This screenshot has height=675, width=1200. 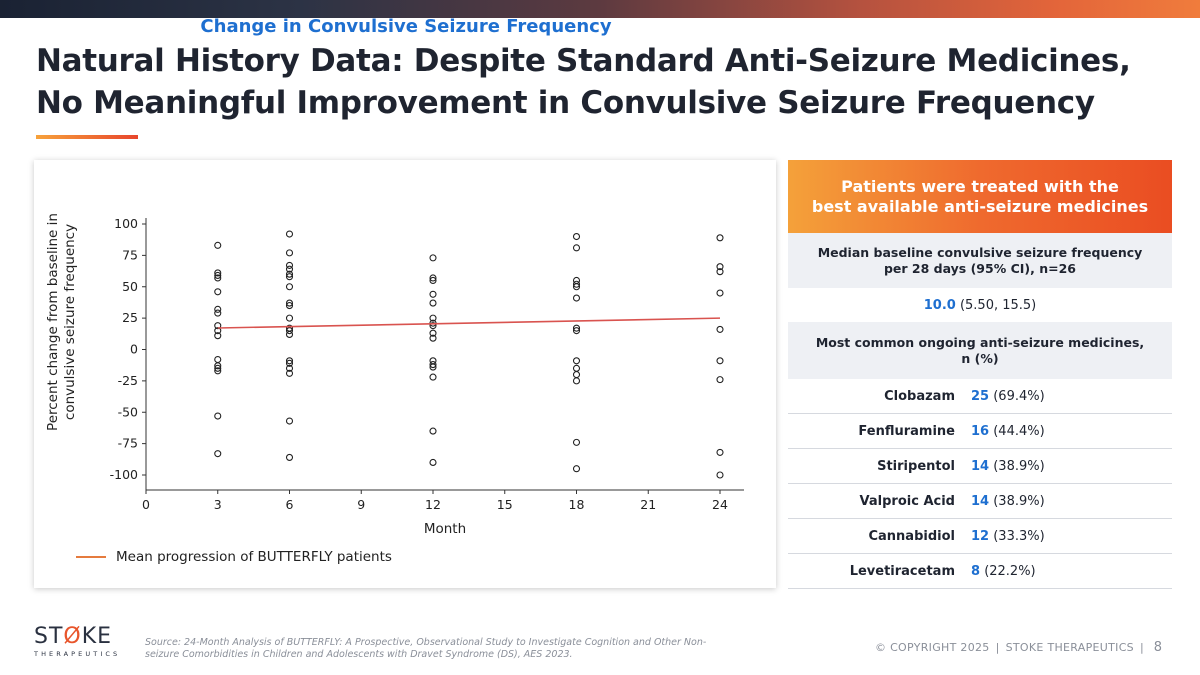 I want to click on x-tick-label: 21, so click(x=648, y=504).